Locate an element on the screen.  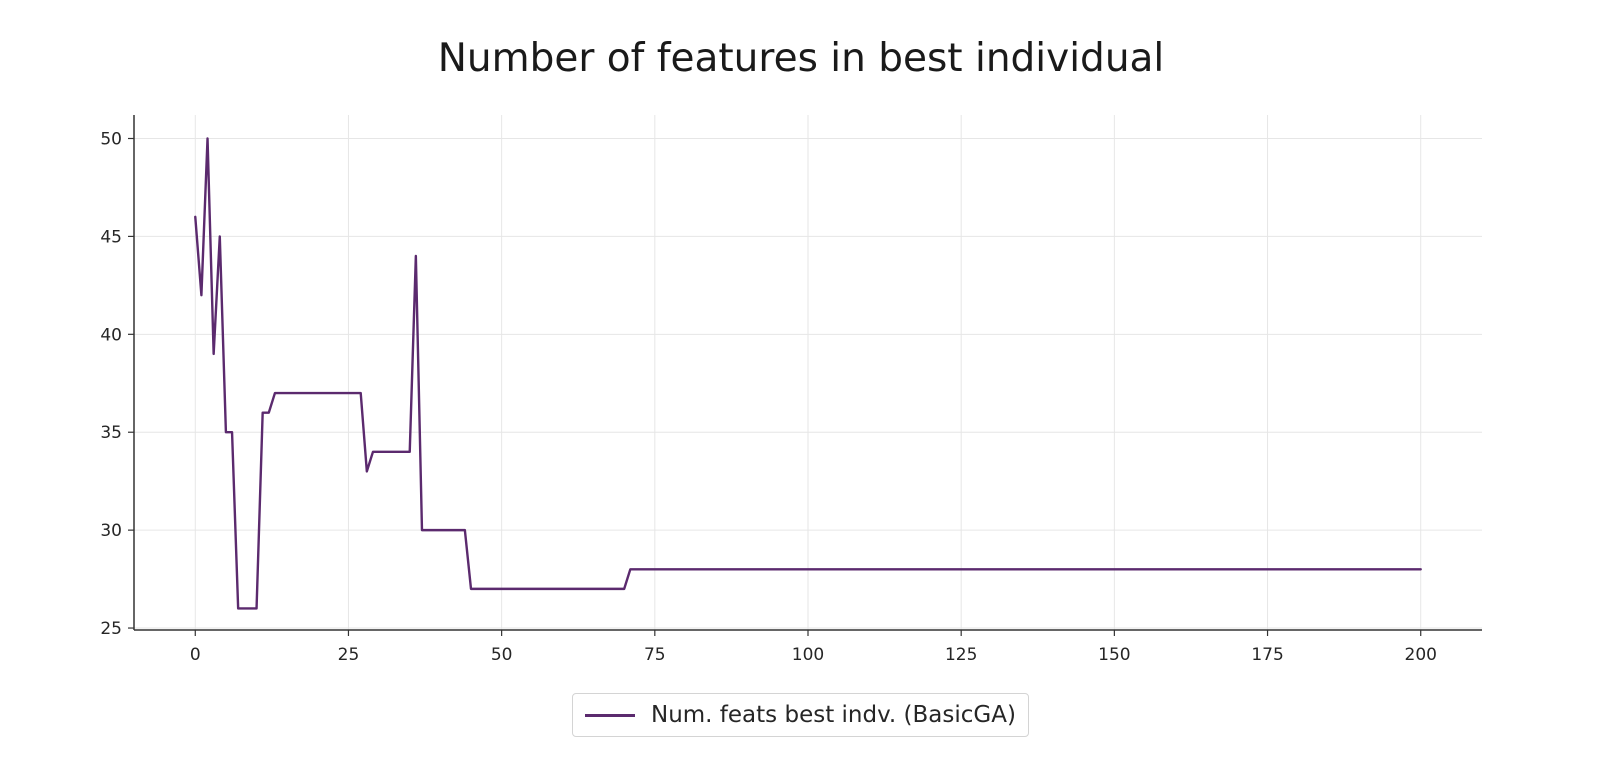
x-tick-label: 175 is located at coordinates (1267, 655).